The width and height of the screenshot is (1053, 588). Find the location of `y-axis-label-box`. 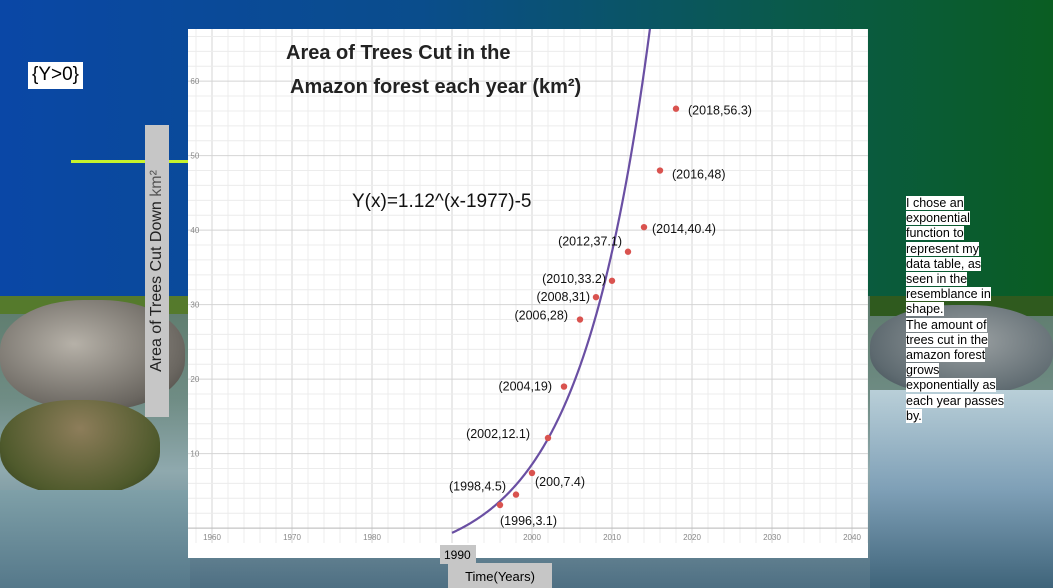

y-axis-label-box is located at coordinates (157, 271).